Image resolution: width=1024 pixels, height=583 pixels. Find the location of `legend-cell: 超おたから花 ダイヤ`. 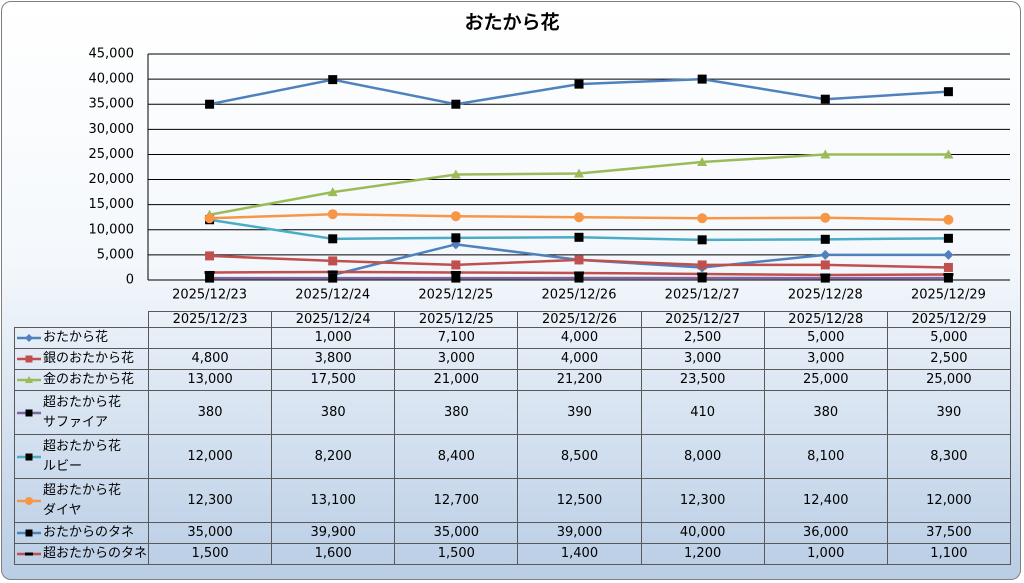

legend-cell: 超おたから花 ダイヤ is located at coordinates (81, 500).